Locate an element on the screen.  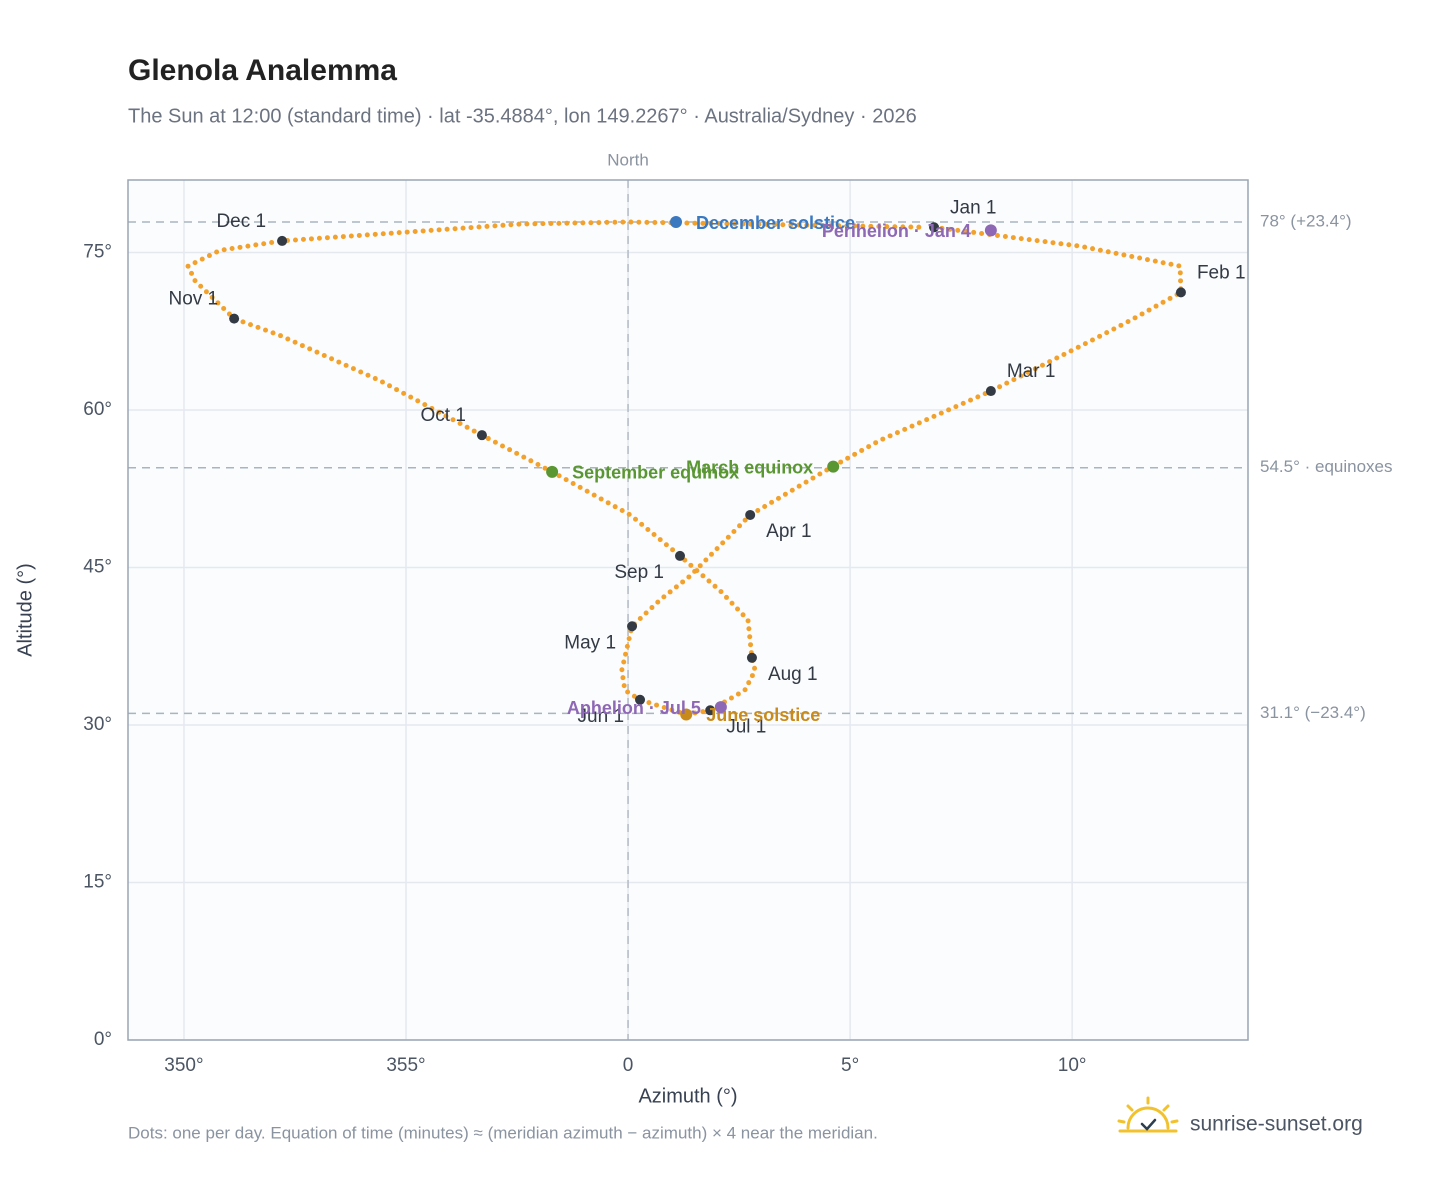
x-tick-label: 5° is located at coordinates (850, 1065).